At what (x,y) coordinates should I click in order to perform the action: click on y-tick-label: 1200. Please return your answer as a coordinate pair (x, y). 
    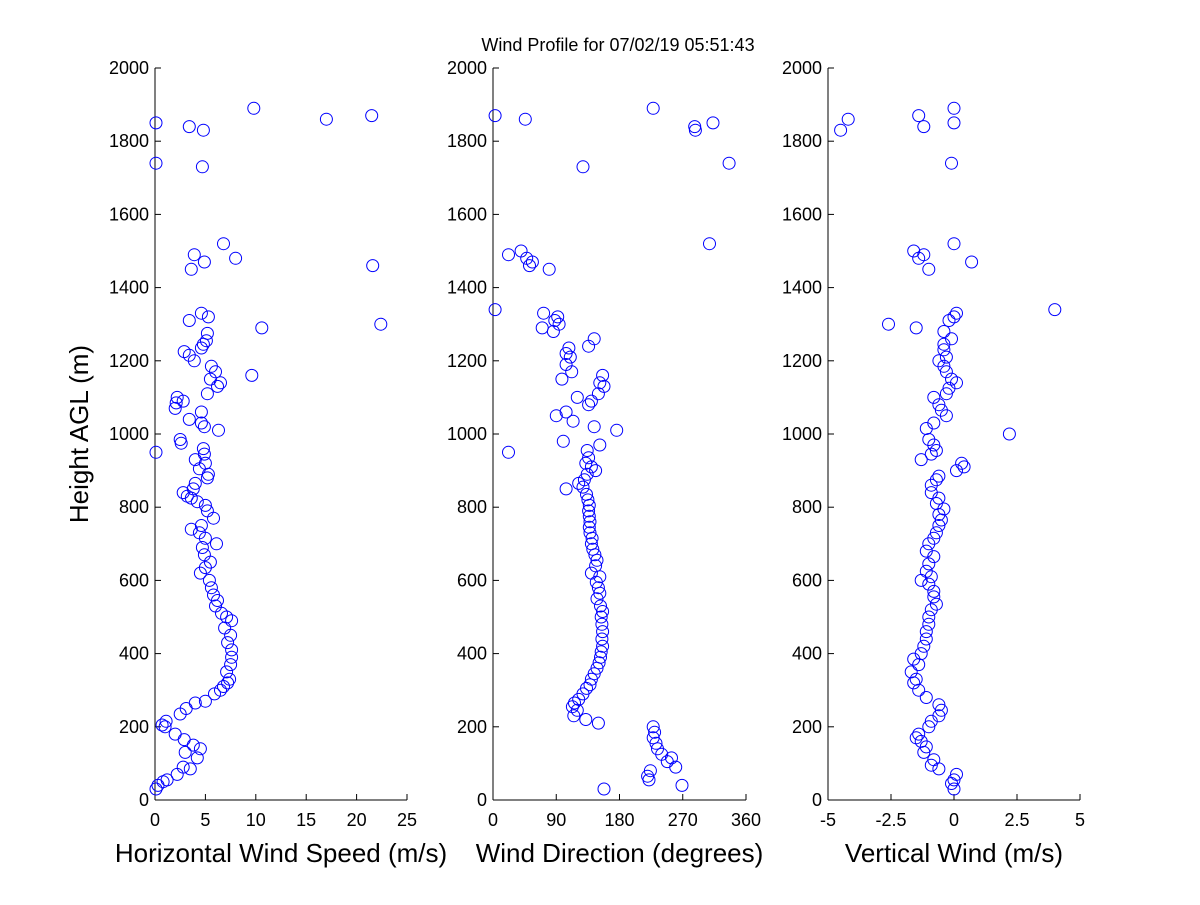
    Looking at the image, I should click on (129, 361).